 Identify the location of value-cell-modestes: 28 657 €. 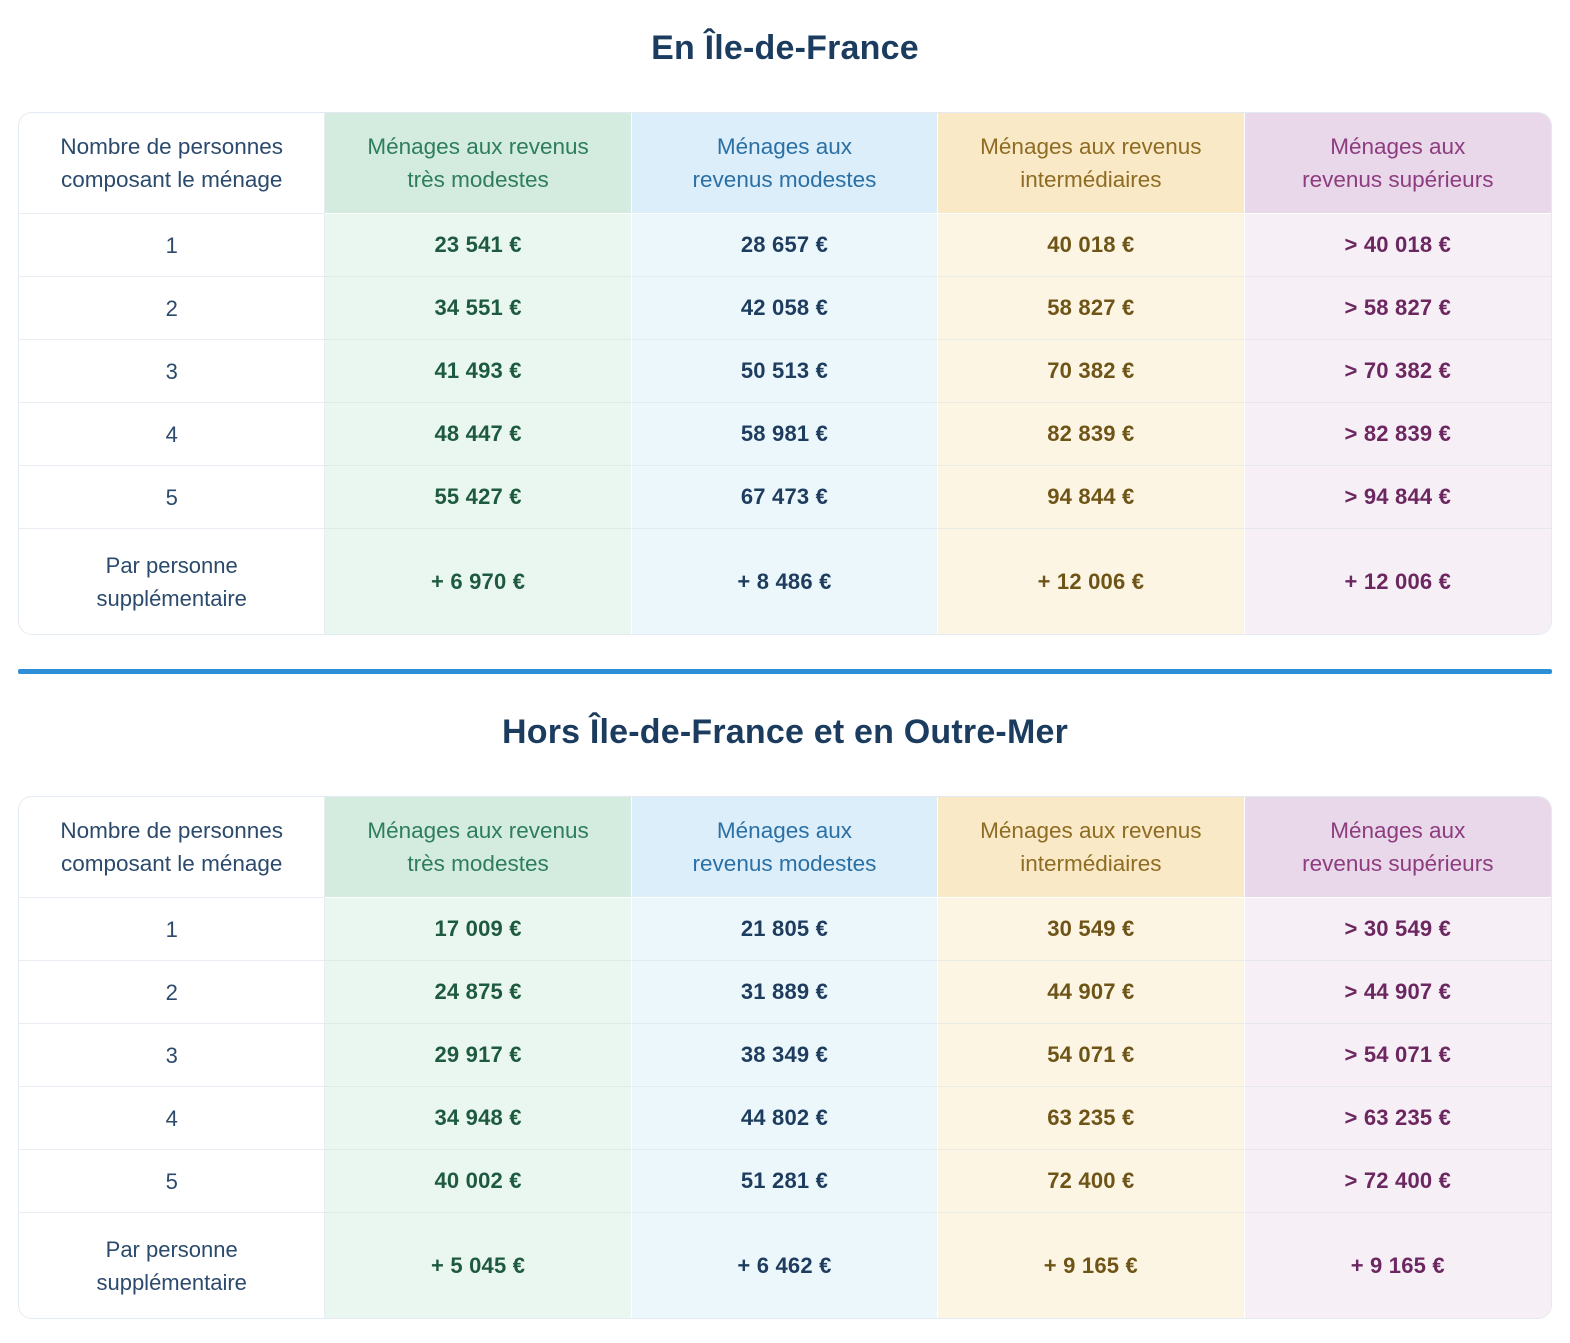
(785, 245).